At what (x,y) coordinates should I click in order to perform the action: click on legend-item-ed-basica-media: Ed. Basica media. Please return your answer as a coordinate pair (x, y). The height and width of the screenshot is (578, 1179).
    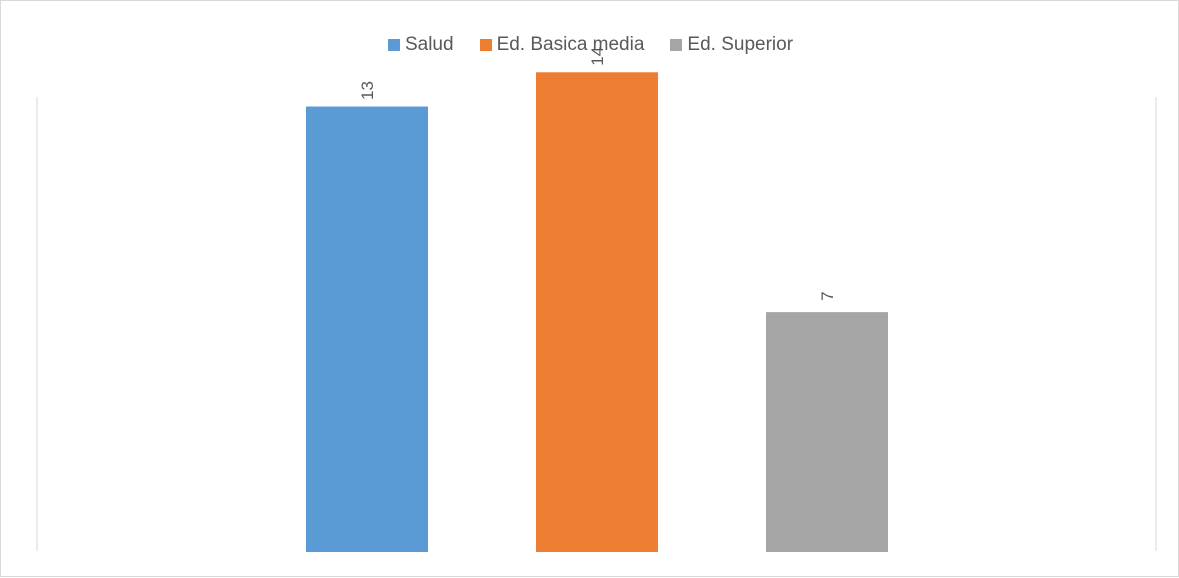
    Looking at the image, I should click on (562, 45).